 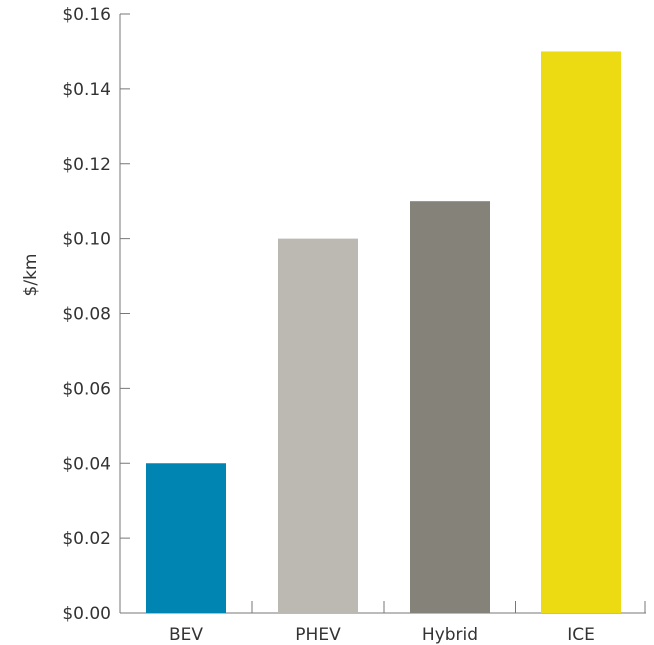 What do you see at coordinates (31, 275) in the screenshot?
I see `y-axis-title: $/km` at bounding box center [31, 275].